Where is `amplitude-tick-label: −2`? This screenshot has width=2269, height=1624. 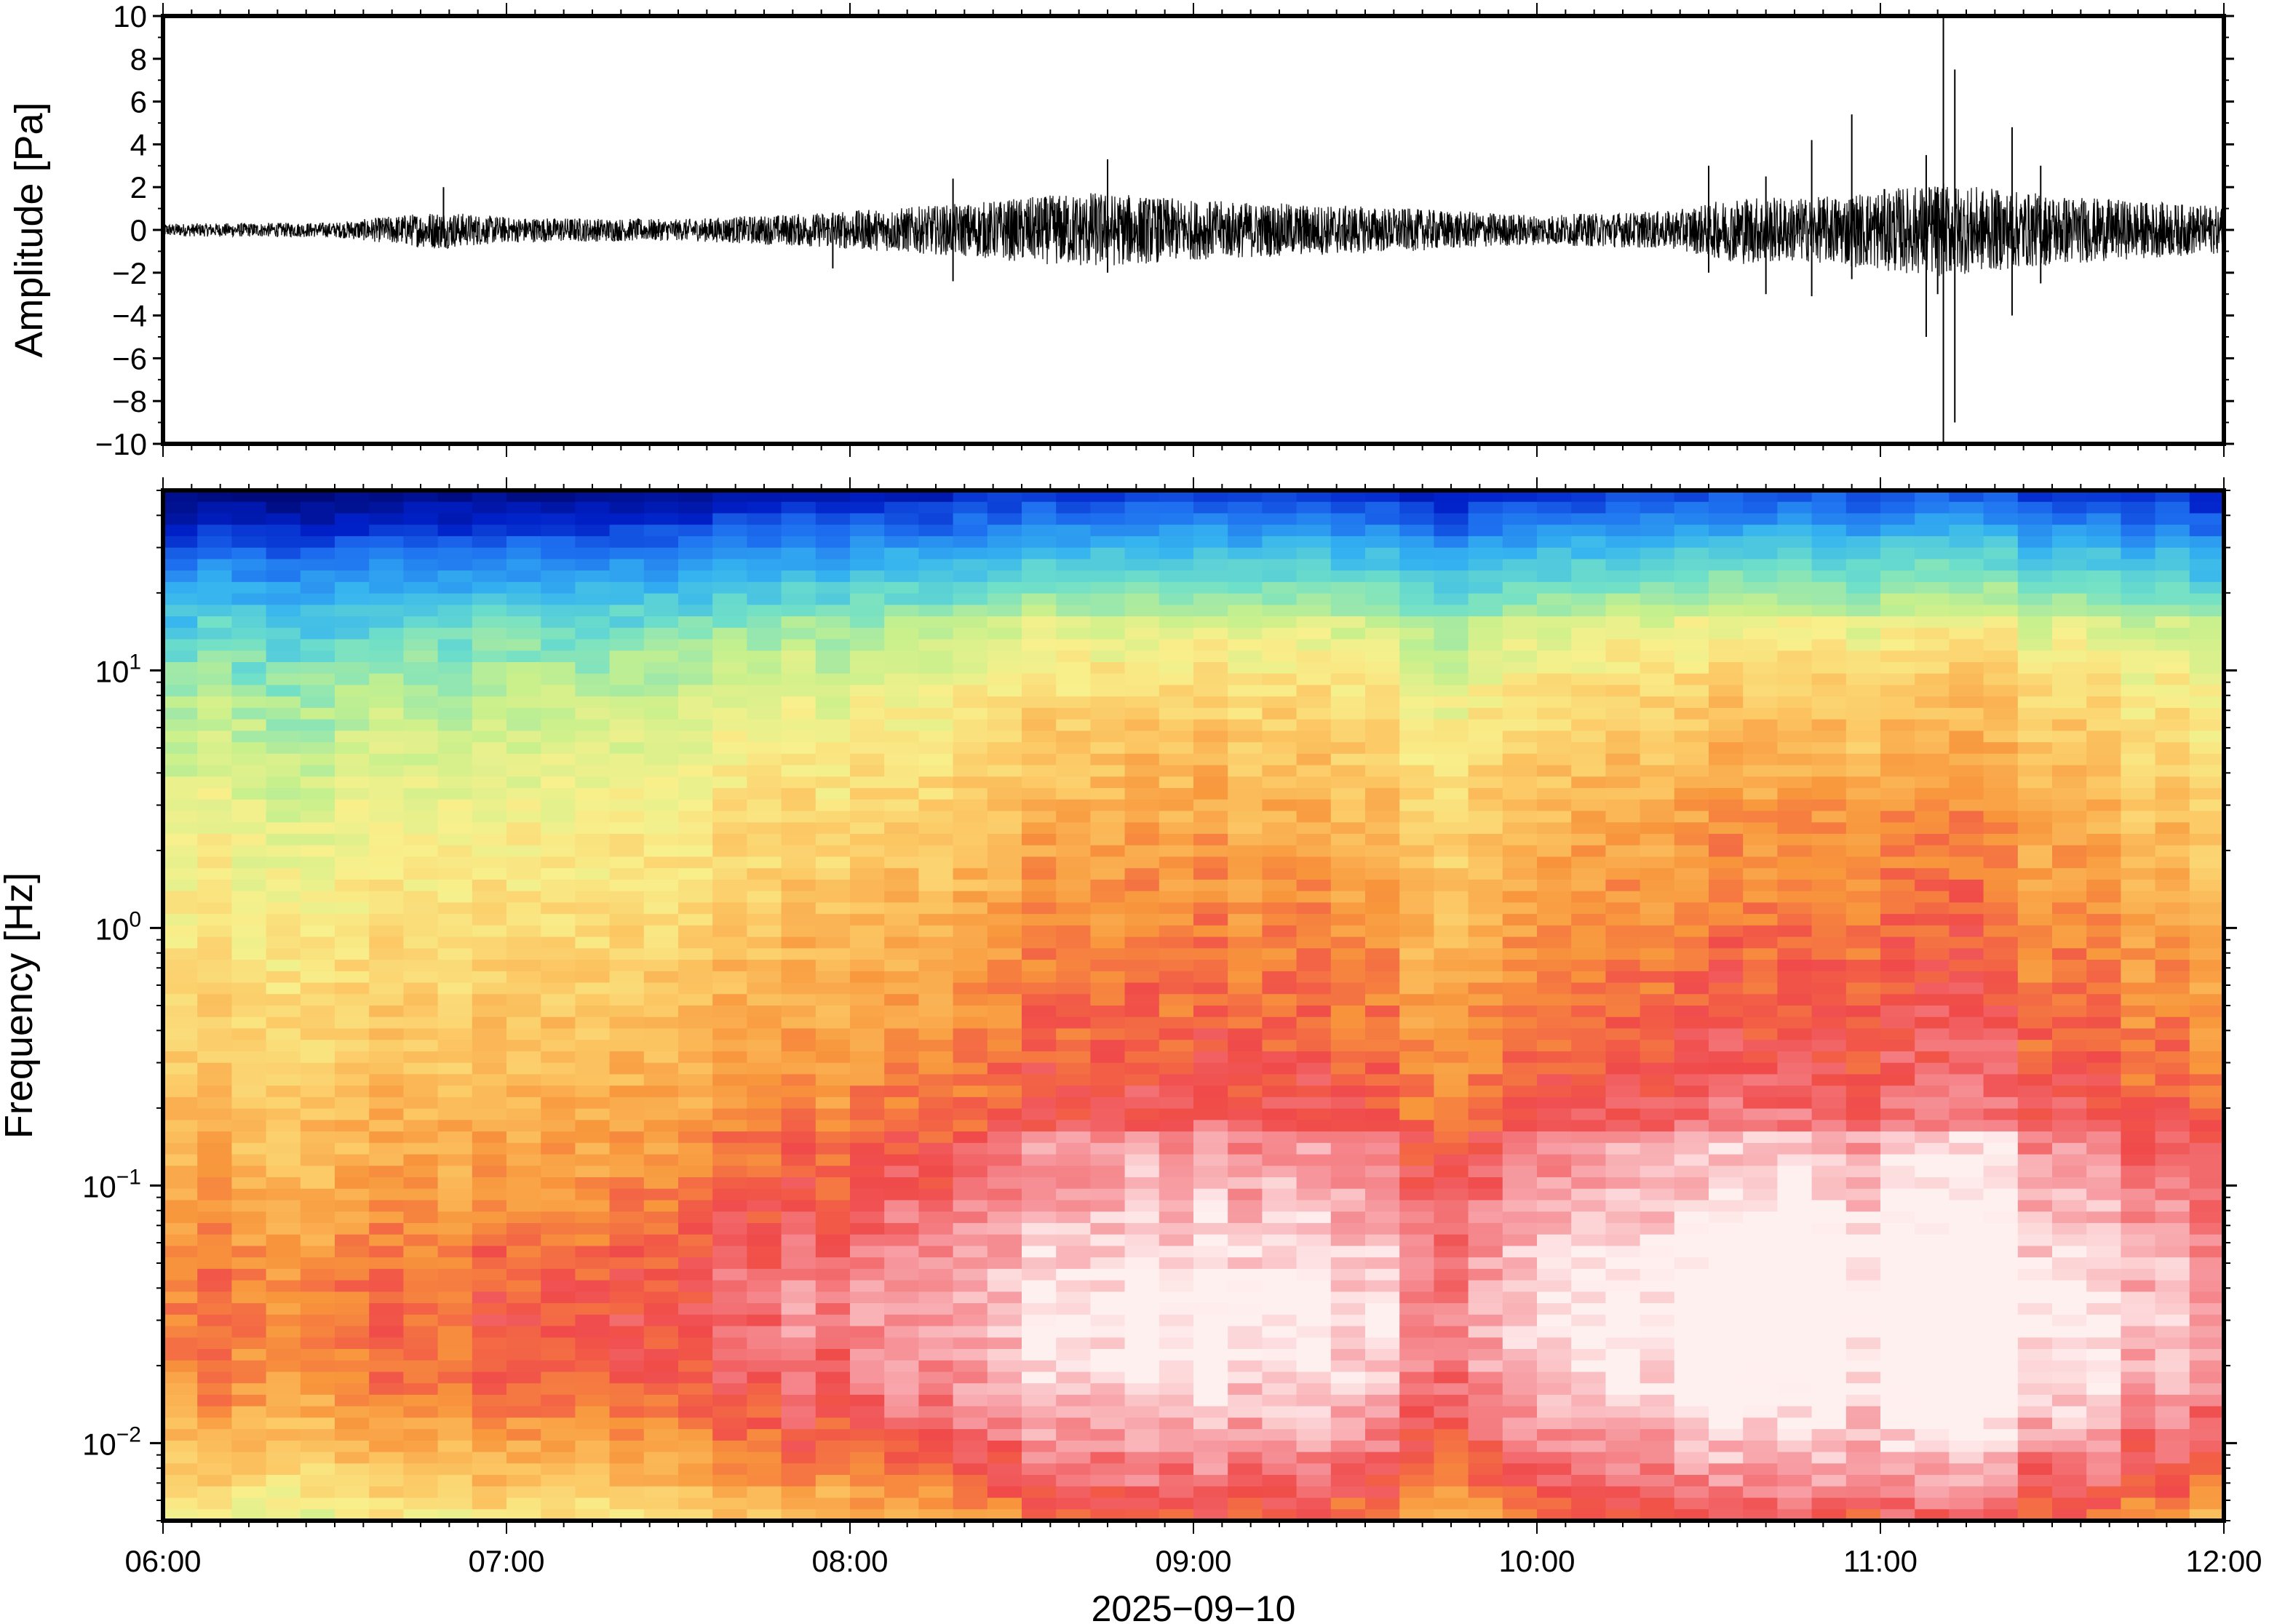
amplitude-tick-label: −2 is located at coordinates (130, 273).